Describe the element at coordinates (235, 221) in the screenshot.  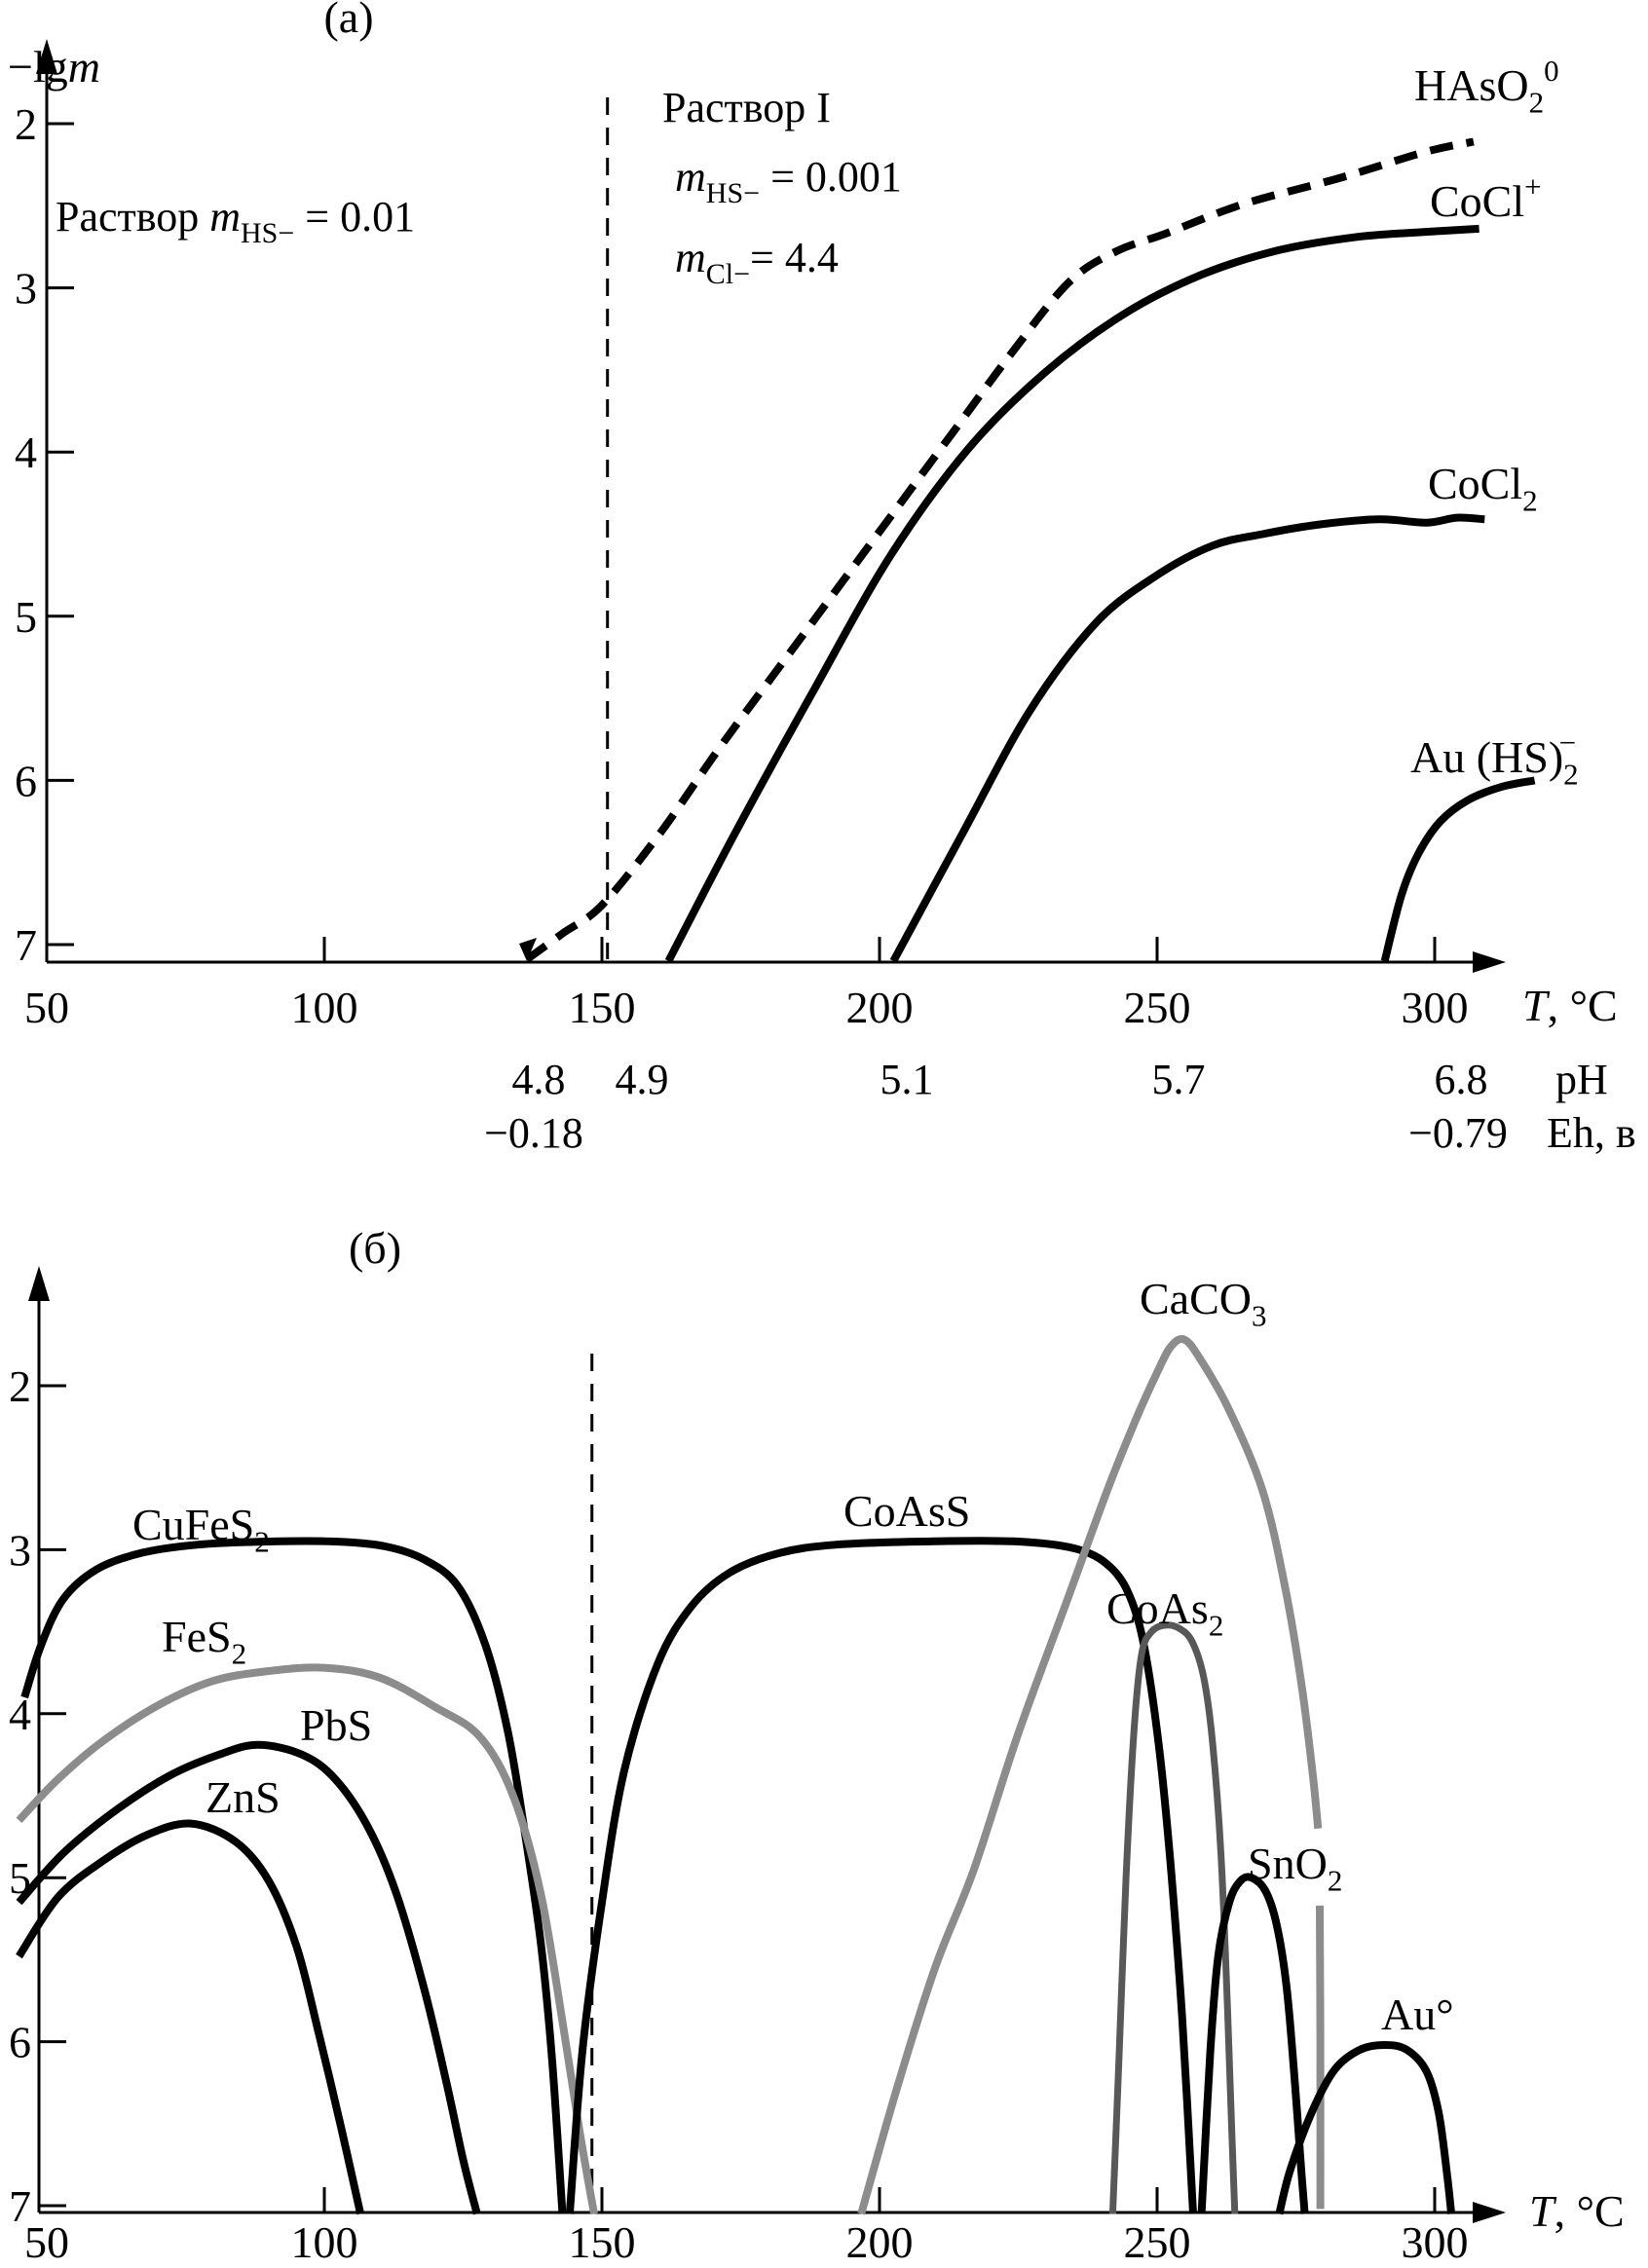
I see `solution-001-label: Раствор mHS− = 0.01` at that location.